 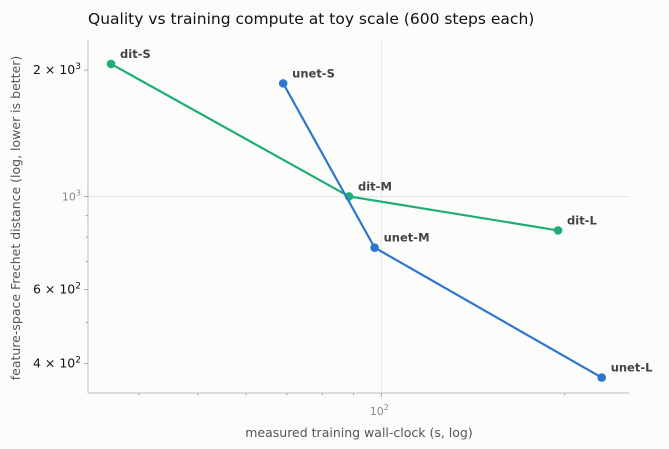 What do you see at coordinates (71, 195) in the screenshot?
I see `y-tick-label: 103` at bounding box center [71, 195].